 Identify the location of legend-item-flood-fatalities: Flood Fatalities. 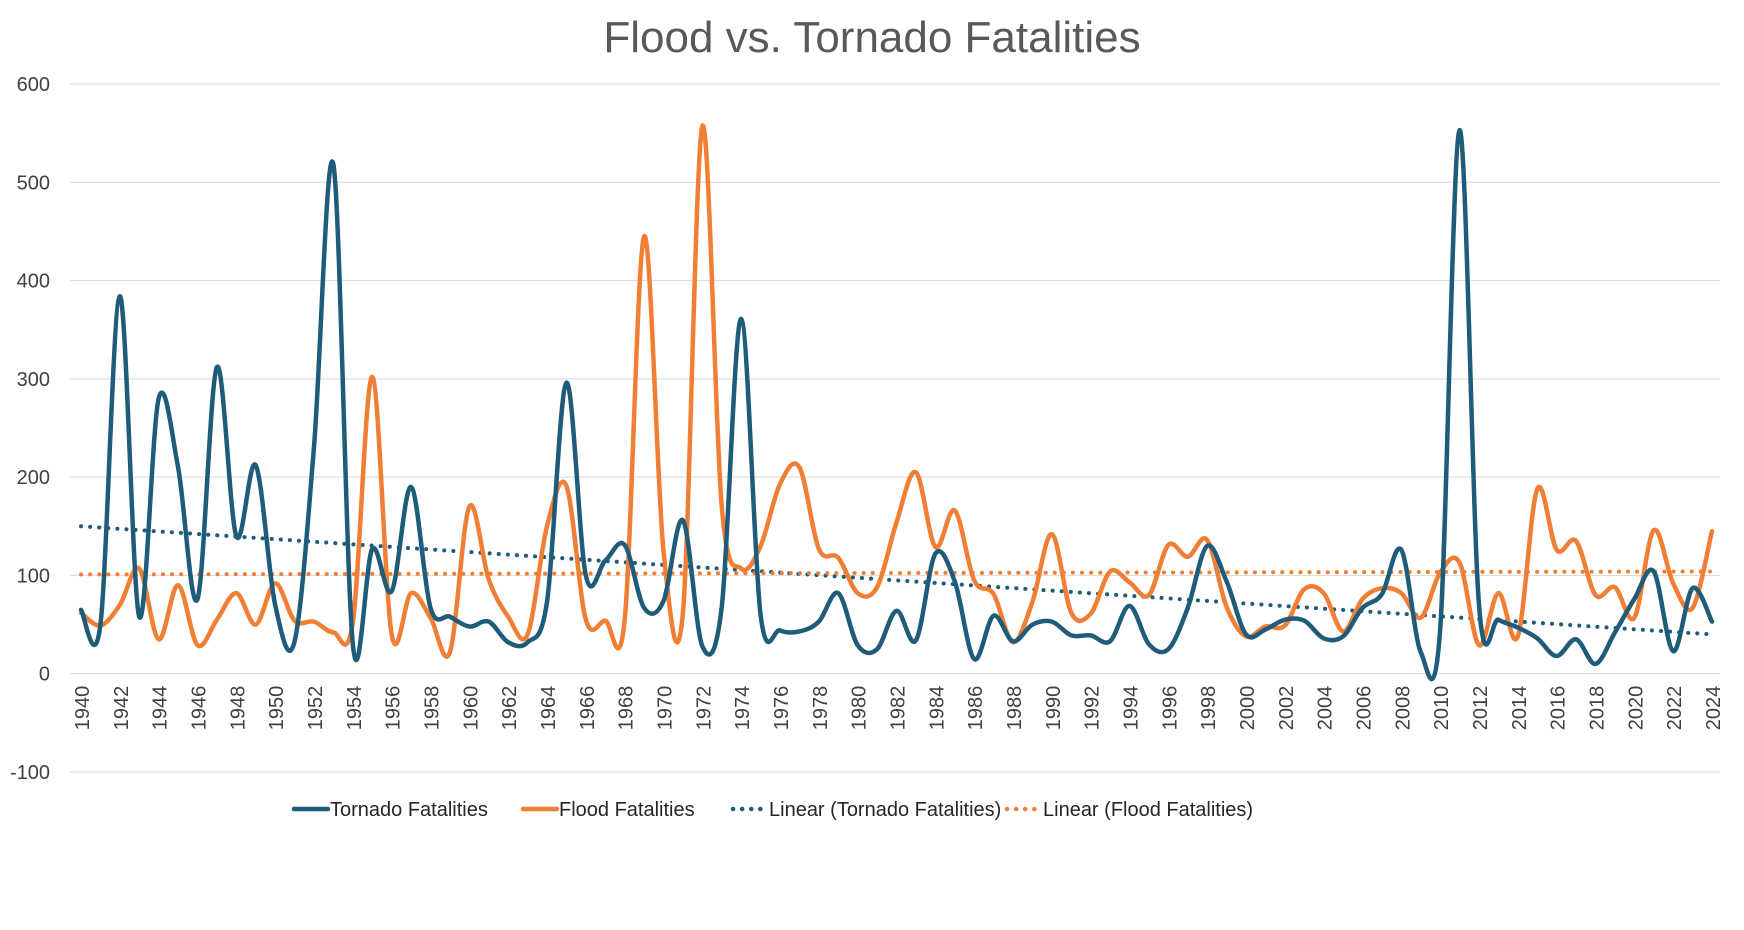
(607, 810).